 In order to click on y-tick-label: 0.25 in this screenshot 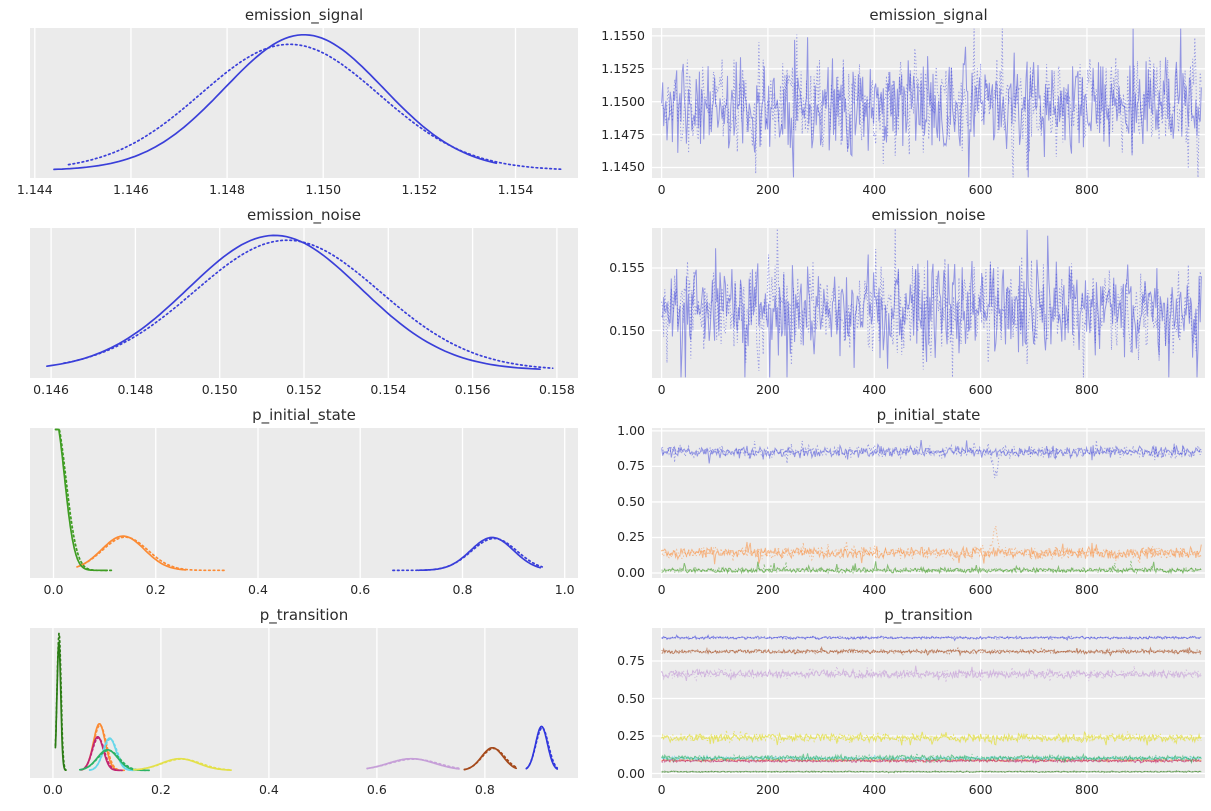, I will do `click(631, 735)`.